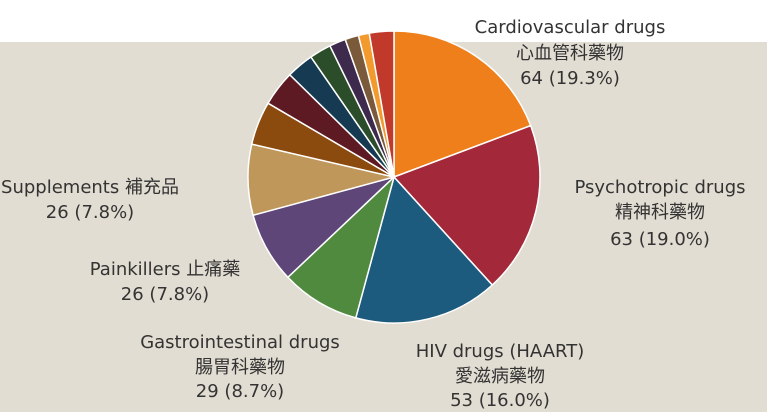 The height and width of the screenshot is (412, 767). What do you see at coordinates (570, 53) in the screenshot?
I see `slice-label-zh: 心血管科藥物` at bounding box center [570, 53].